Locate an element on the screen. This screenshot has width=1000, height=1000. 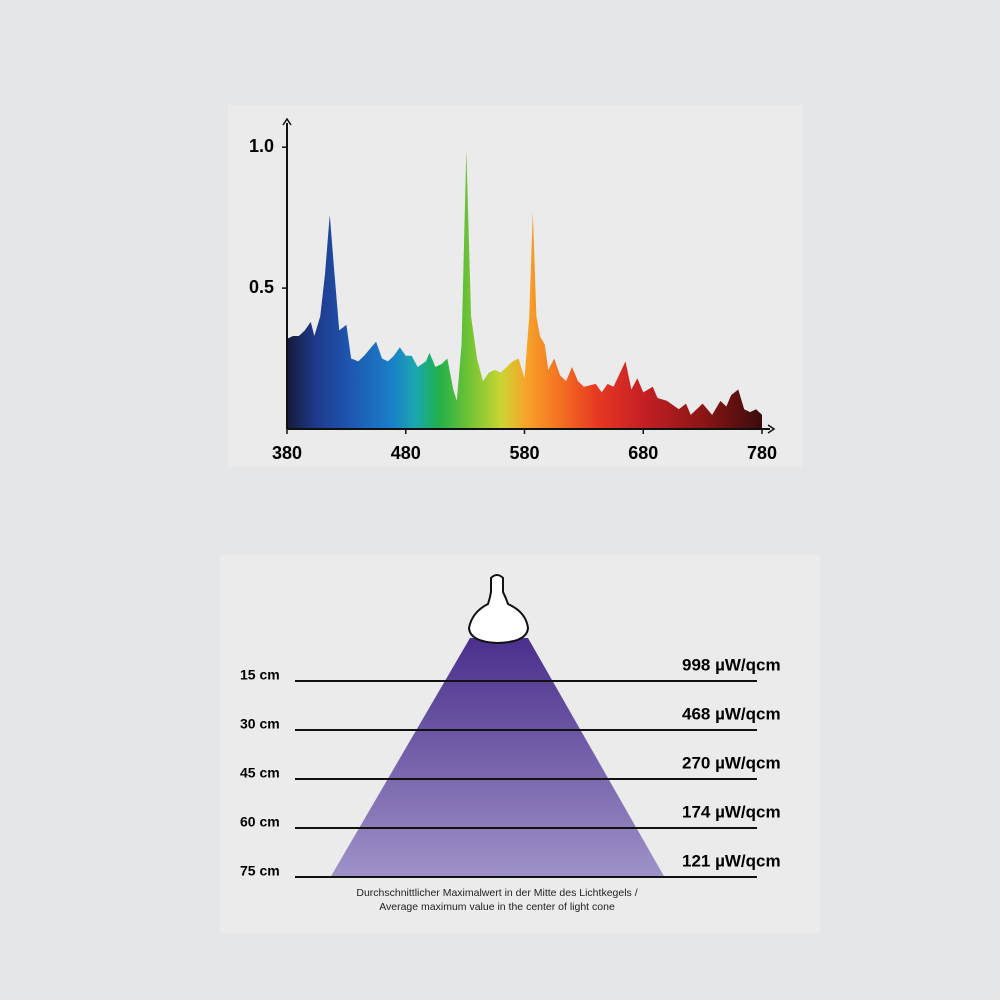
y-tick-label: 0.5 is located at coordinates (261, 287).